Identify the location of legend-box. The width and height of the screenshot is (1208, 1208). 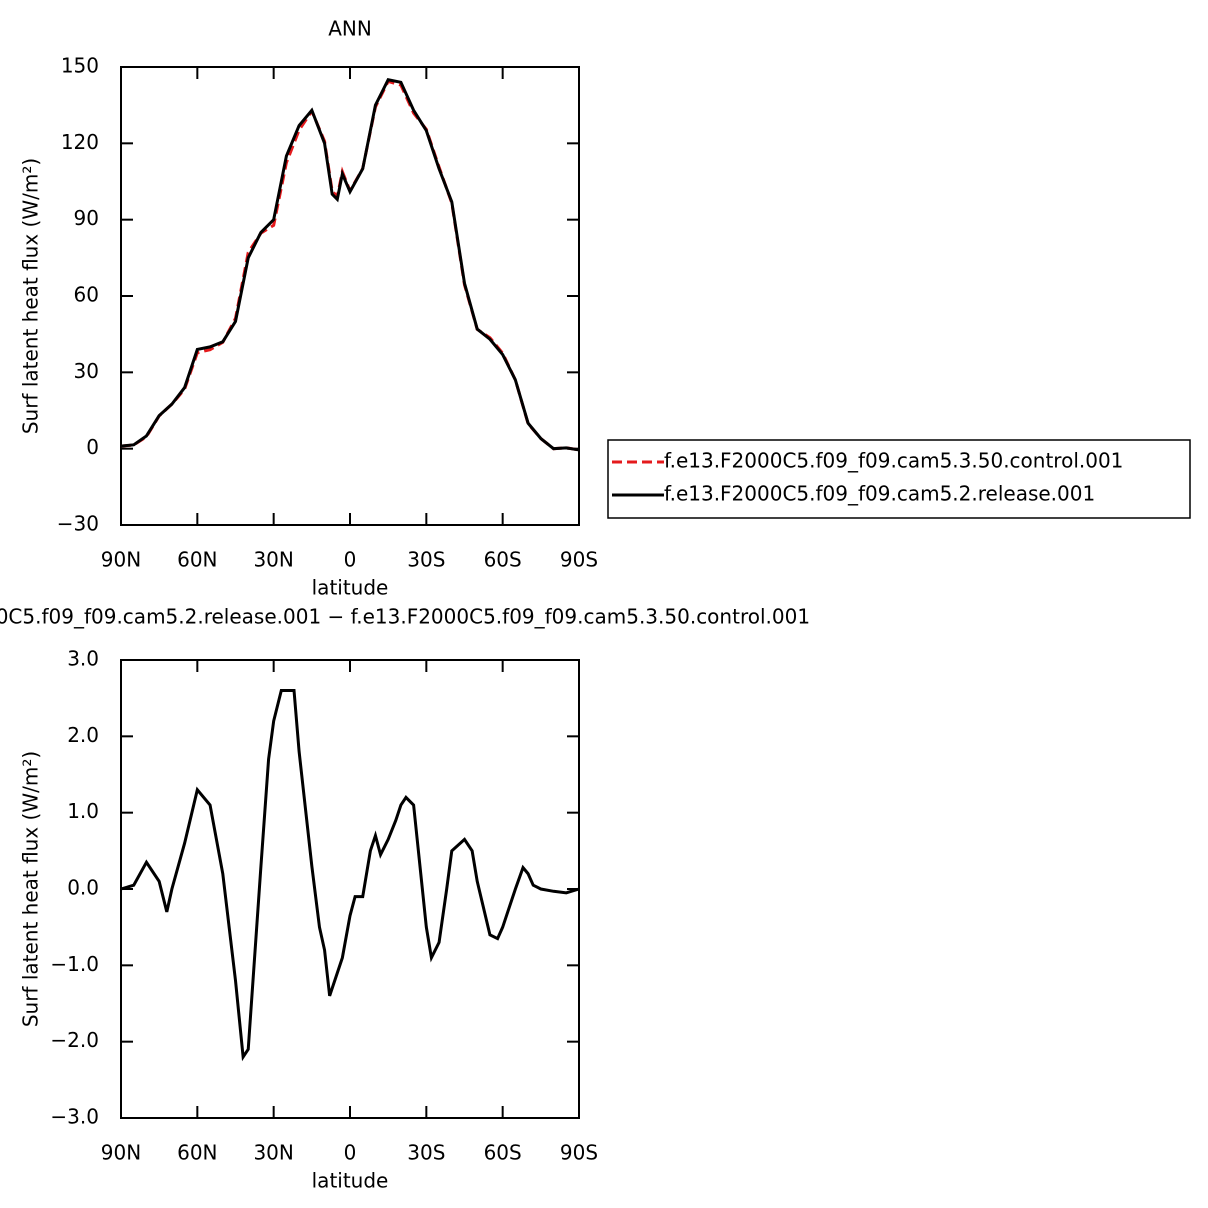
(899, 479).